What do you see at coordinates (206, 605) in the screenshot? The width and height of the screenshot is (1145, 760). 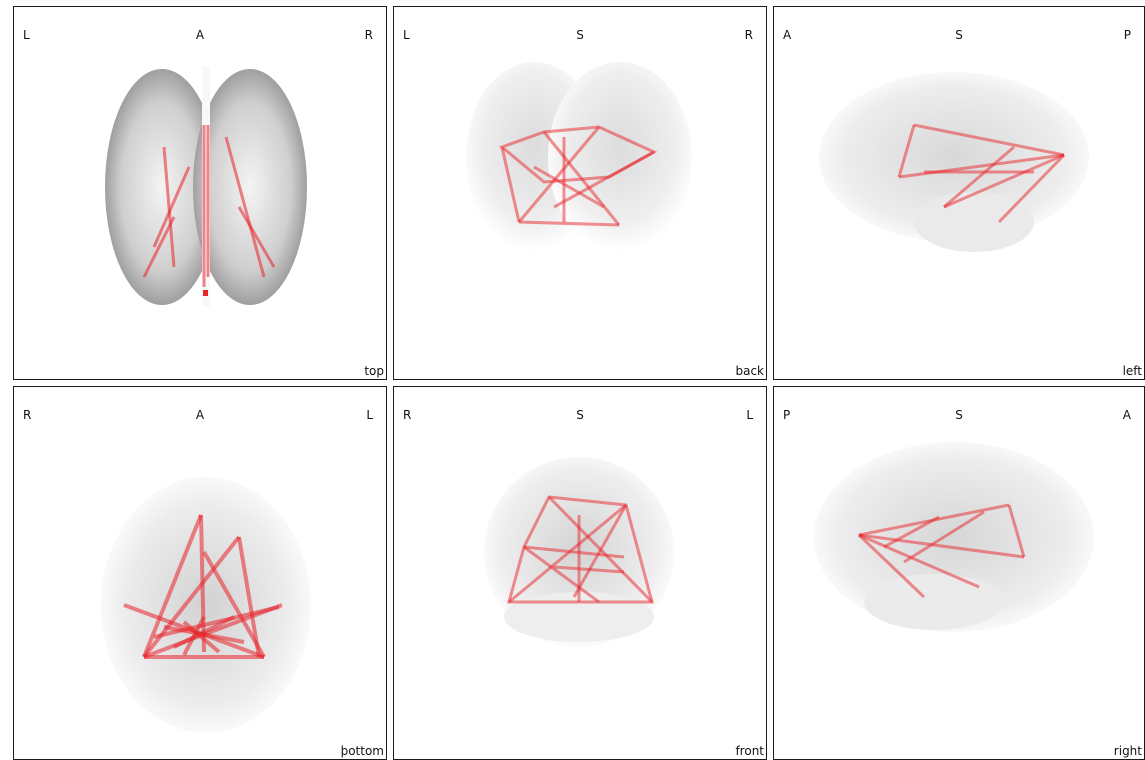 I see `brain-render-bottom` at bounding box center [206, 605].